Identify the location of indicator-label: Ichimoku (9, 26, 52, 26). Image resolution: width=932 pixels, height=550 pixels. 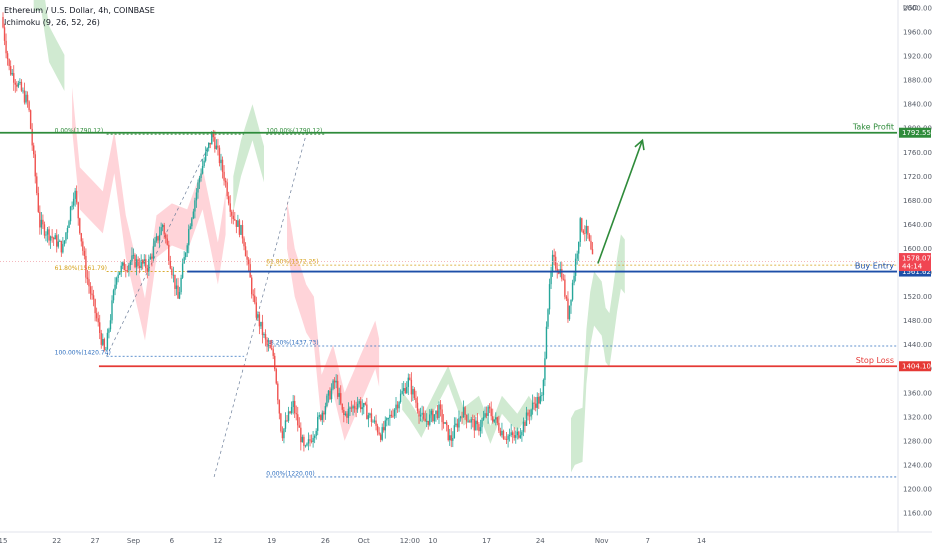
(52, 22).